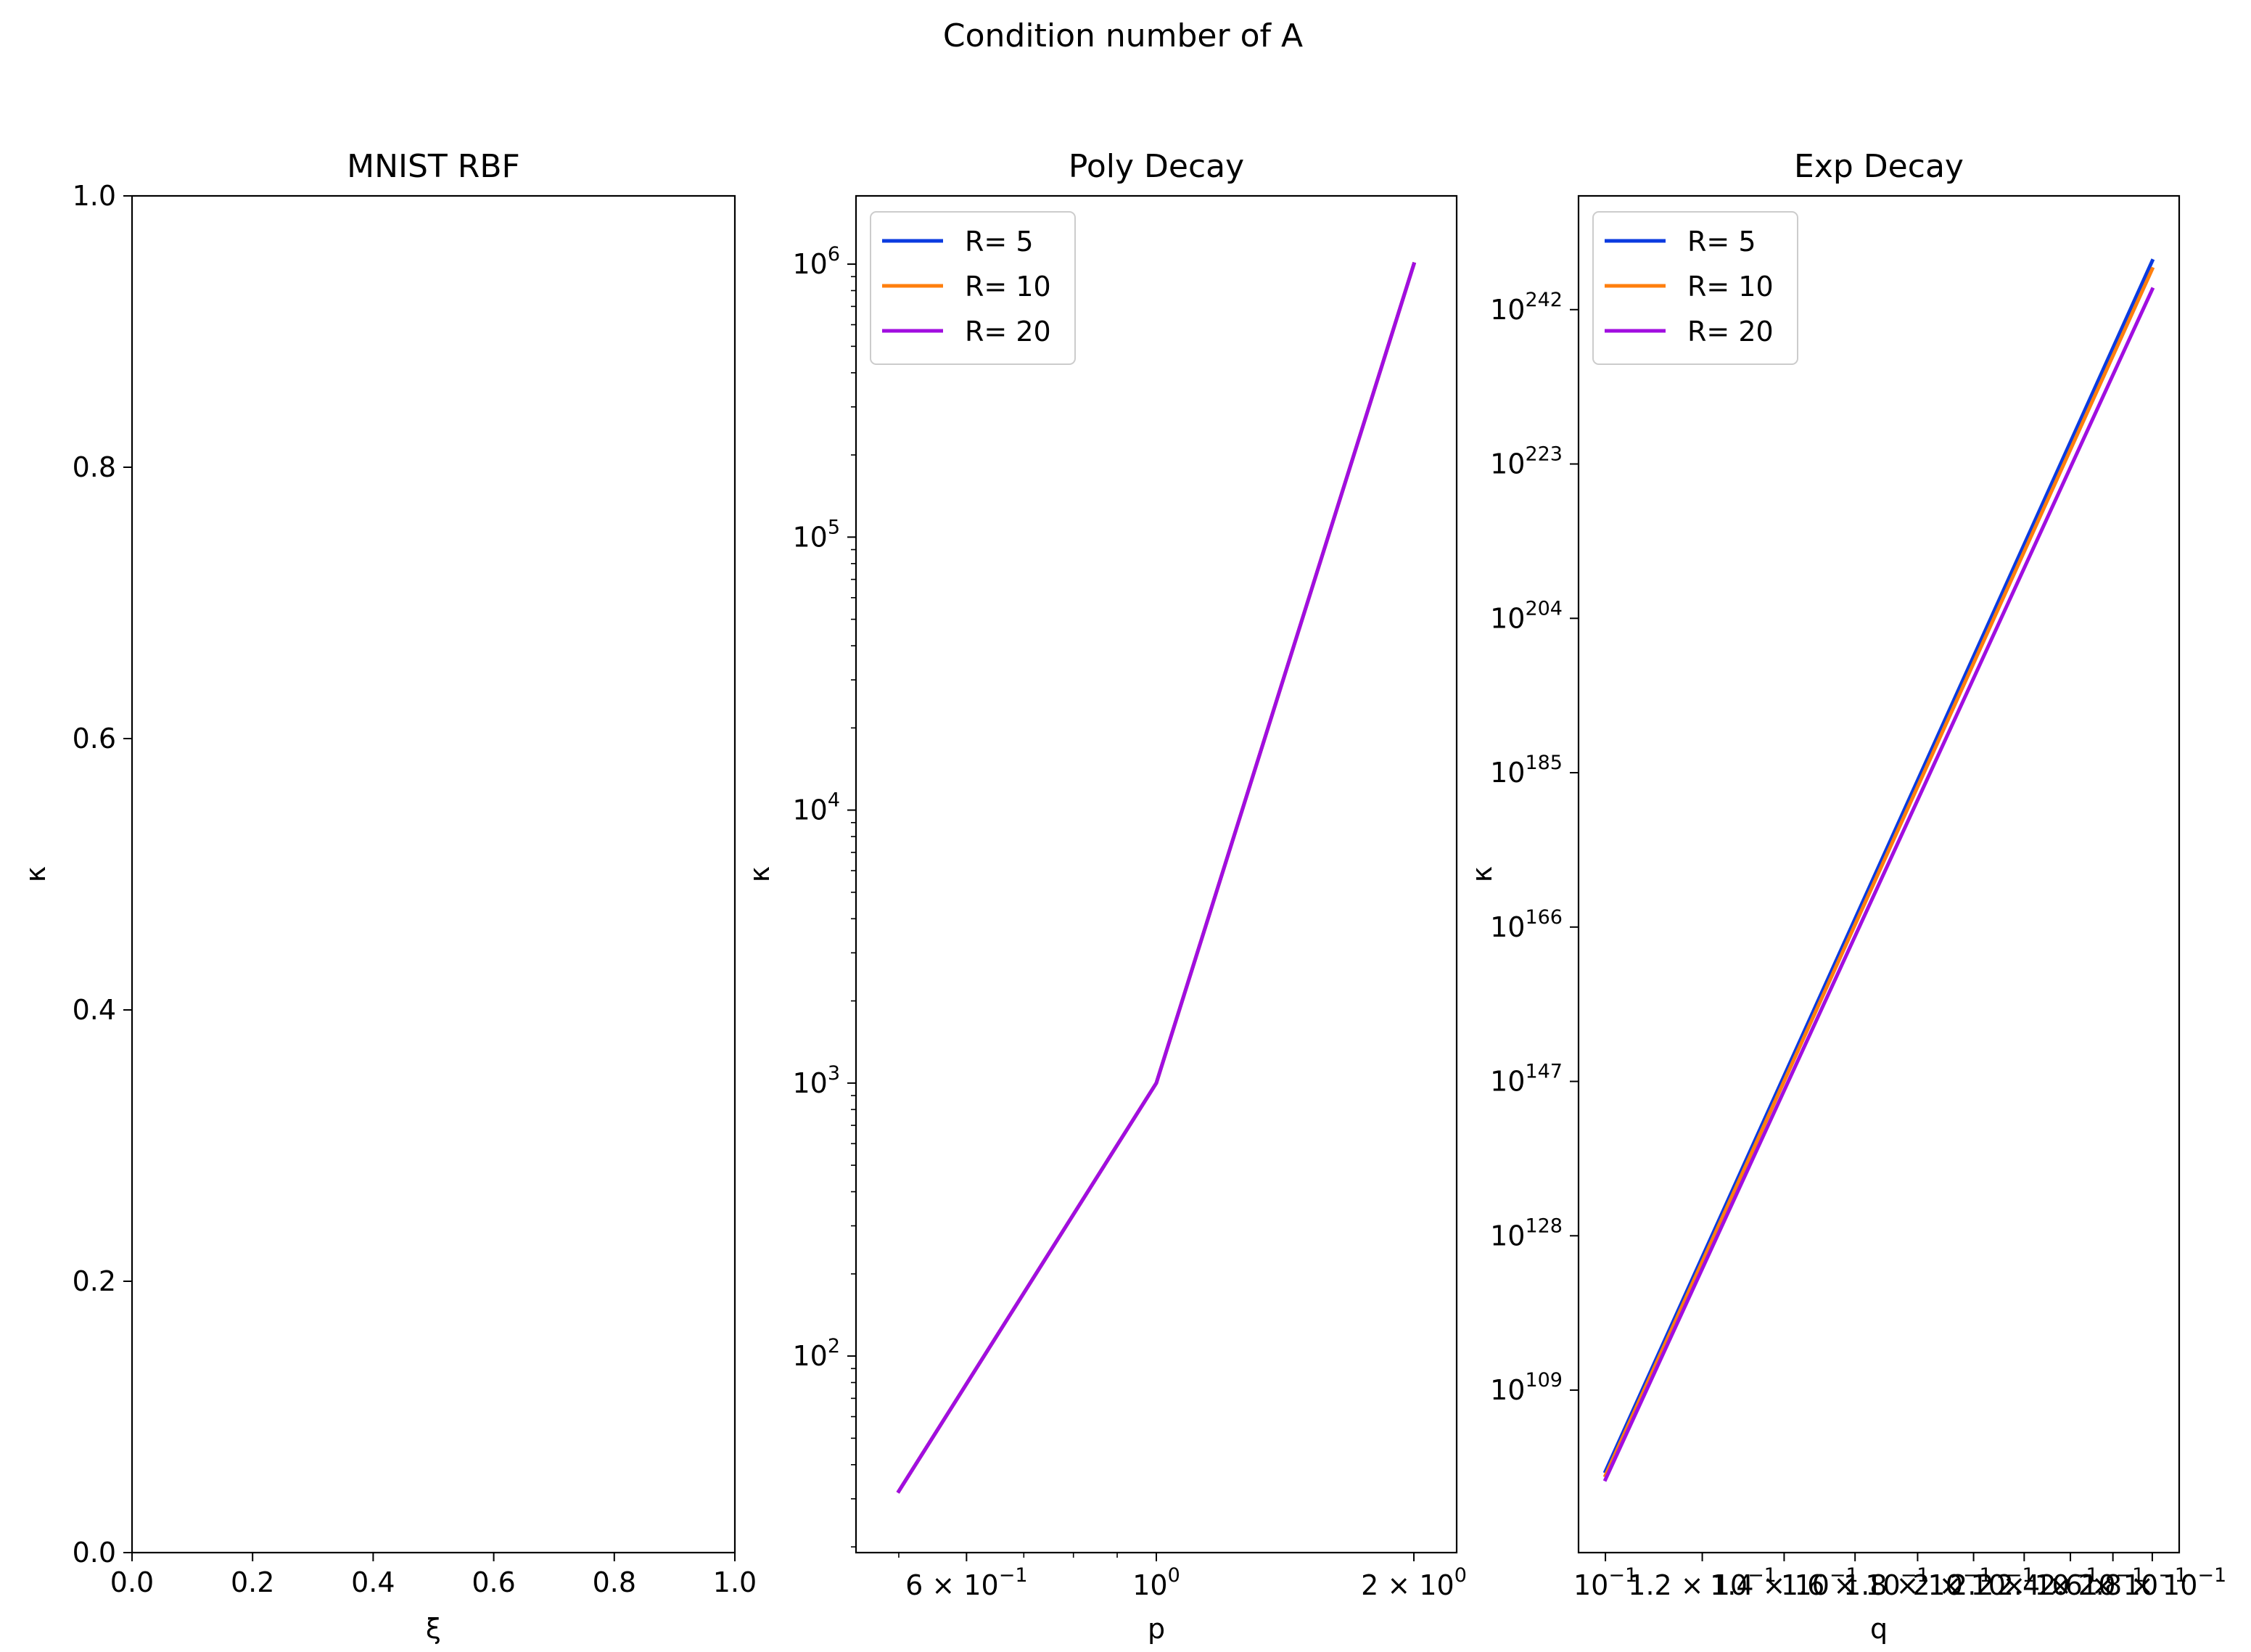 The height and width of the screenshot is (1652, 2251). Describe the element at coordinates (1526, 307) in the screenshot. I see `y-tick-label: 10242` at that location.